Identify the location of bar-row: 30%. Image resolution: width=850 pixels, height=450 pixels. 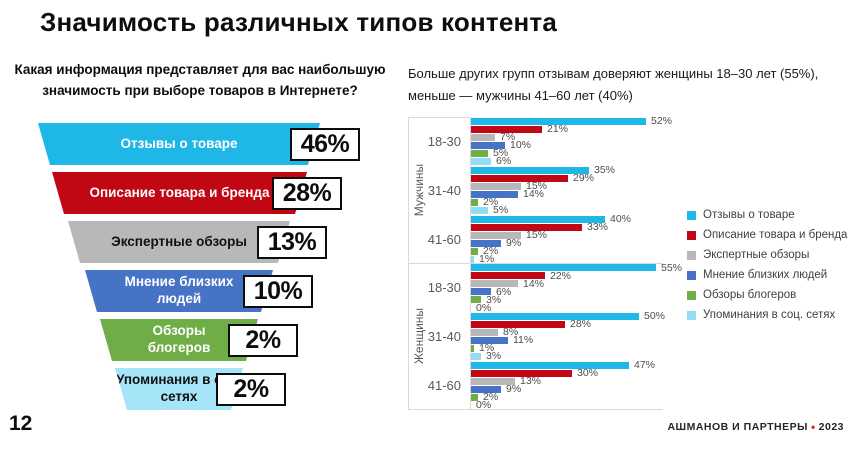
(577, 373).